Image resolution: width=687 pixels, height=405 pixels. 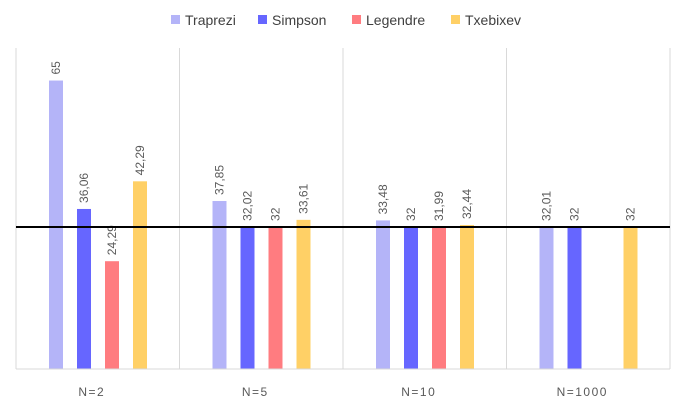 I want to click on data-label-simpson-n2: 36,06, so click(x=84, y=188).